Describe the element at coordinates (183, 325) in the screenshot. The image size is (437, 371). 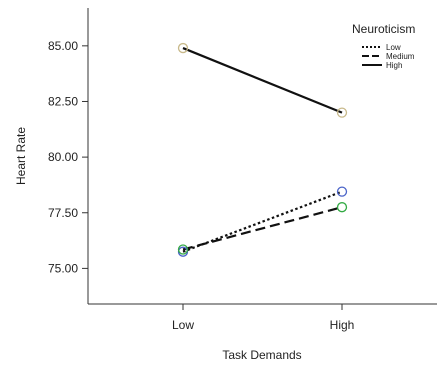
I see `x-tick-label: Low` at that location.